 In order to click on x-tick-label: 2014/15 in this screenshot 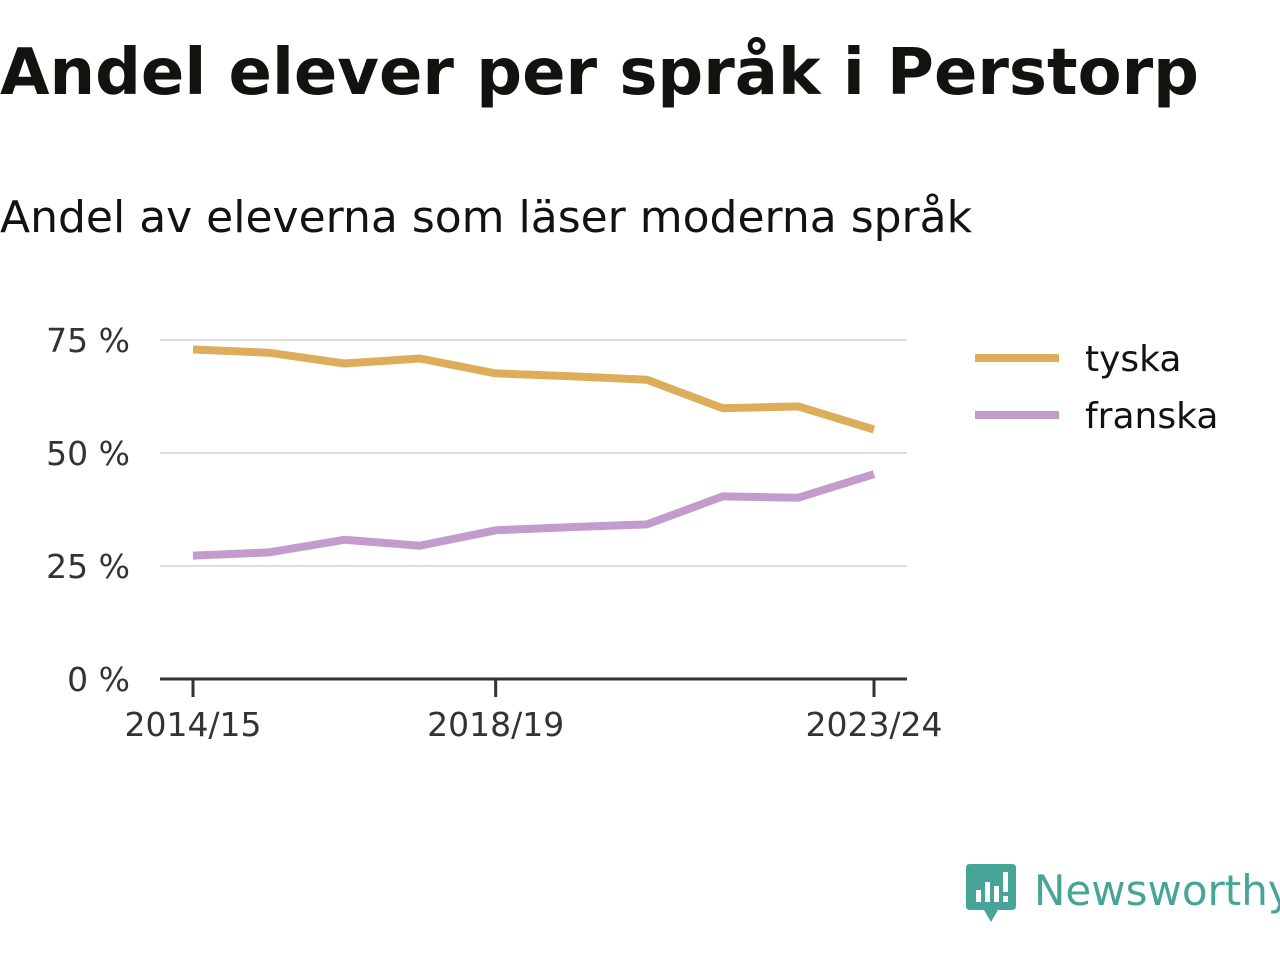, I will do `click(192, 724)`.